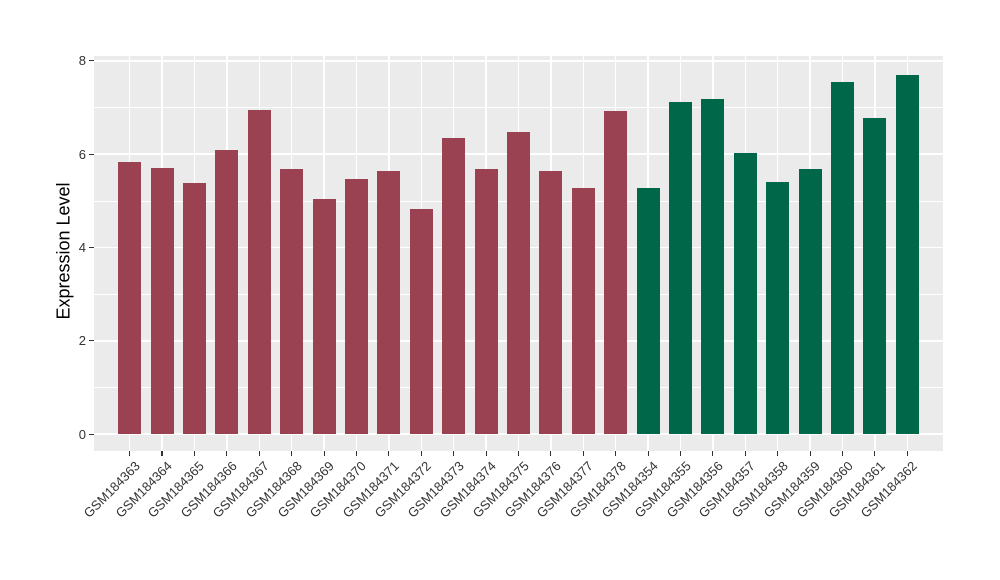 The height and width of the screenshot is (580, 1000). I want to click on bar-GSM184369, so click(324, 316).